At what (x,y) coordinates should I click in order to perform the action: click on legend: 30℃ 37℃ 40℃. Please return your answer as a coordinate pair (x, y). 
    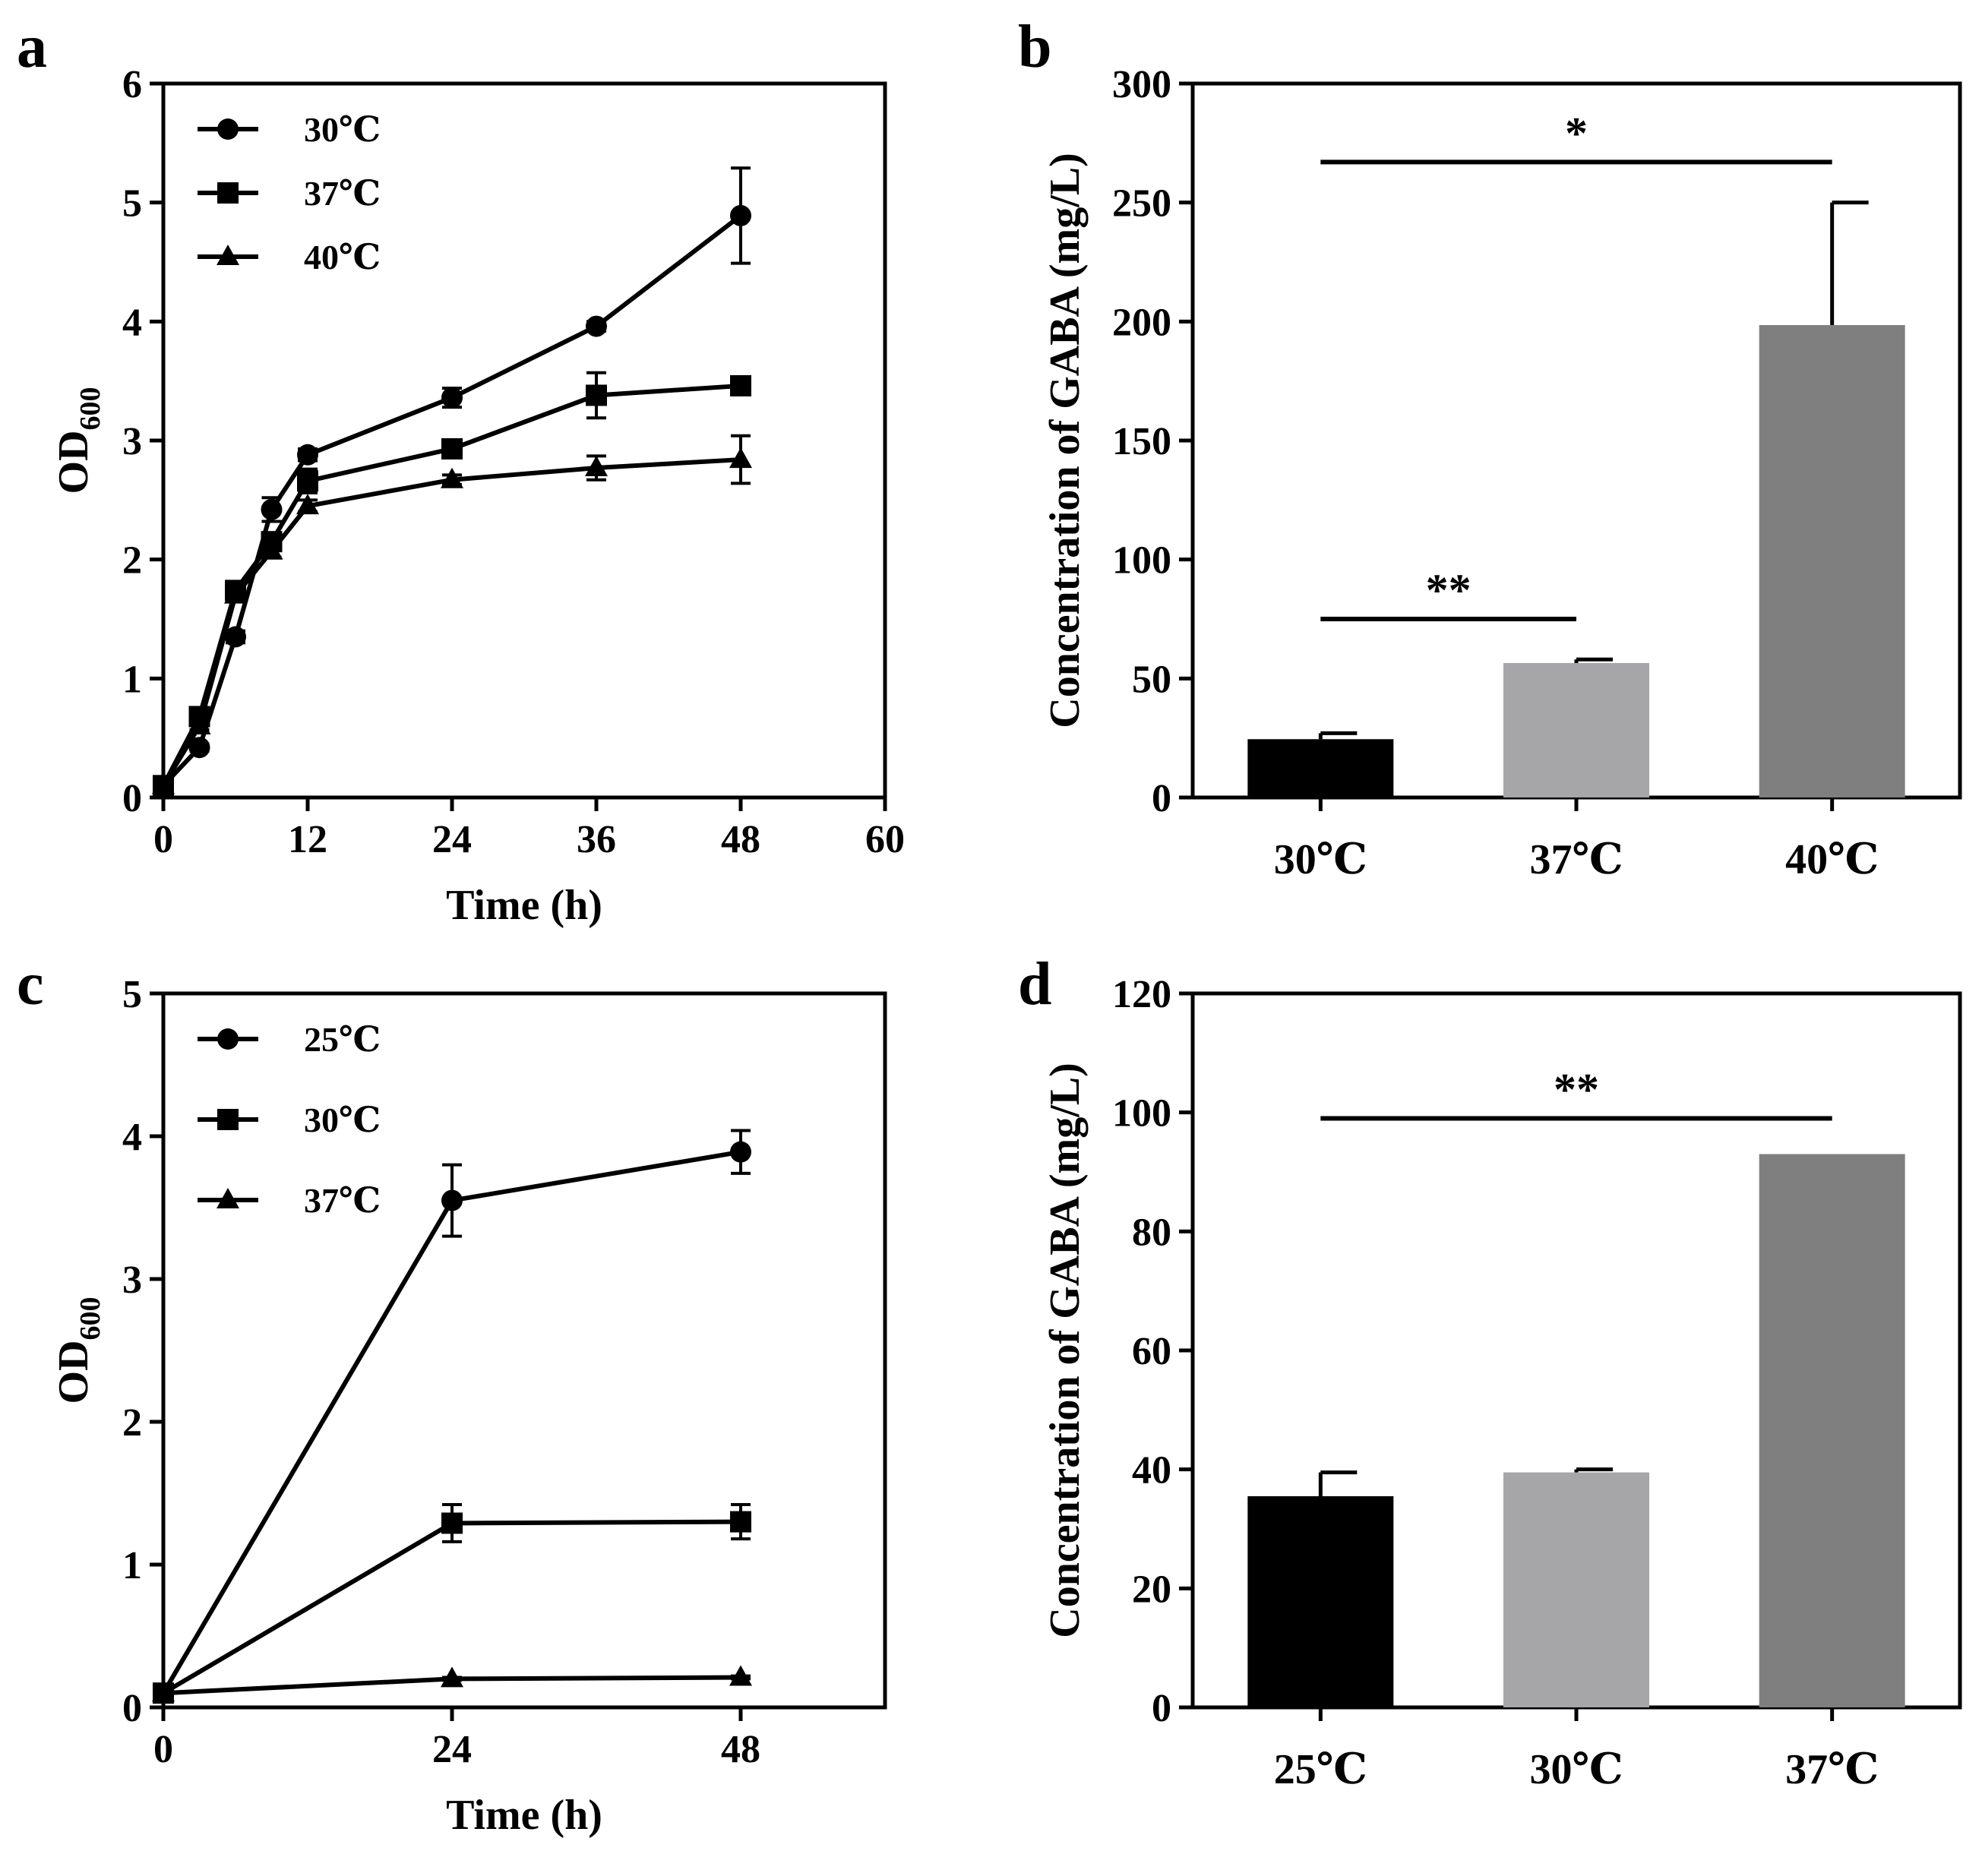
    Looking at the image, I should click on (289, 193).